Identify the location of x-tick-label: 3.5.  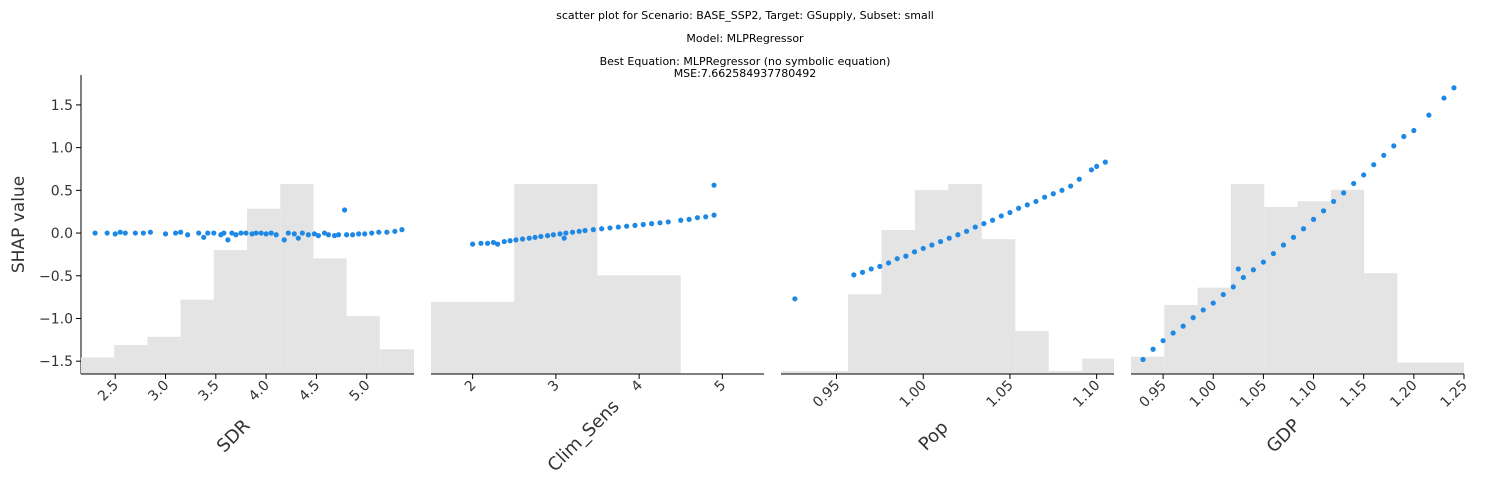
(209, 391).